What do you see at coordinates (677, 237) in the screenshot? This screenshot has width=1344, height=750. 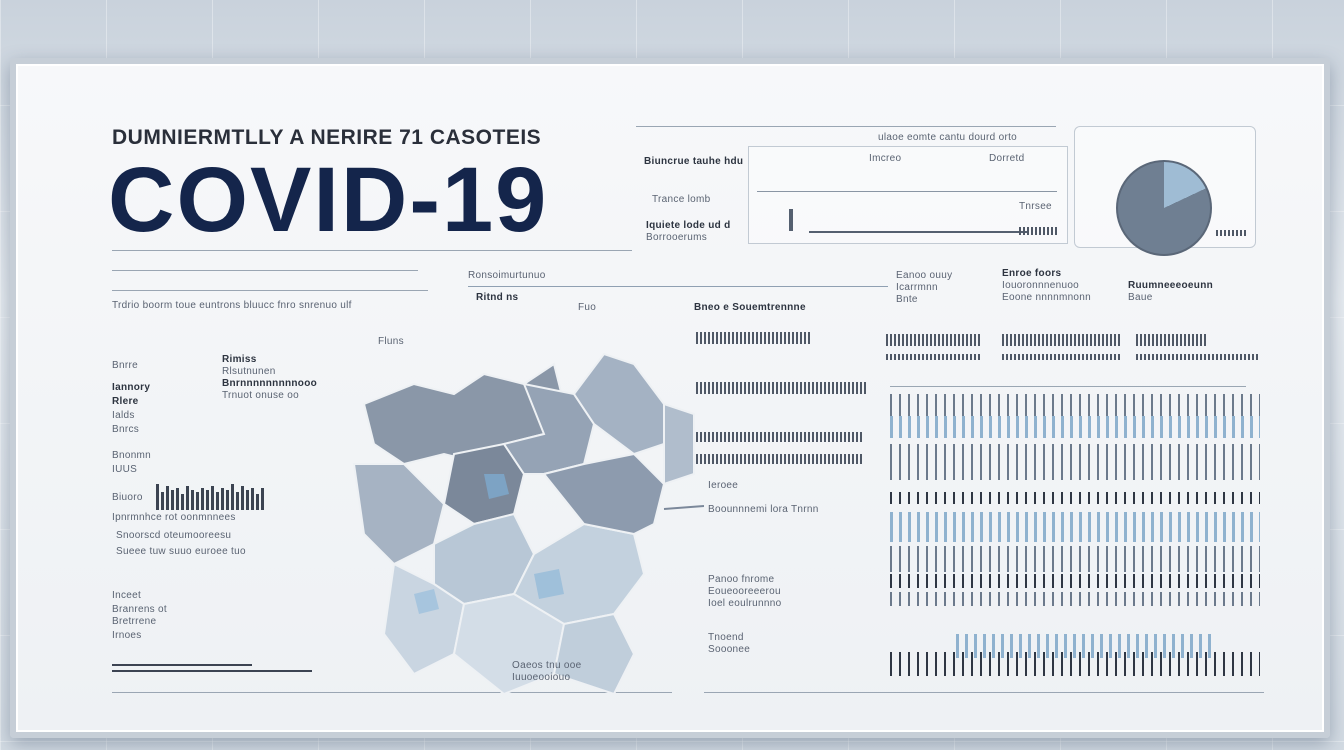 I see `top-stat-label: Borrooerums` at bounding box center [677, 237].